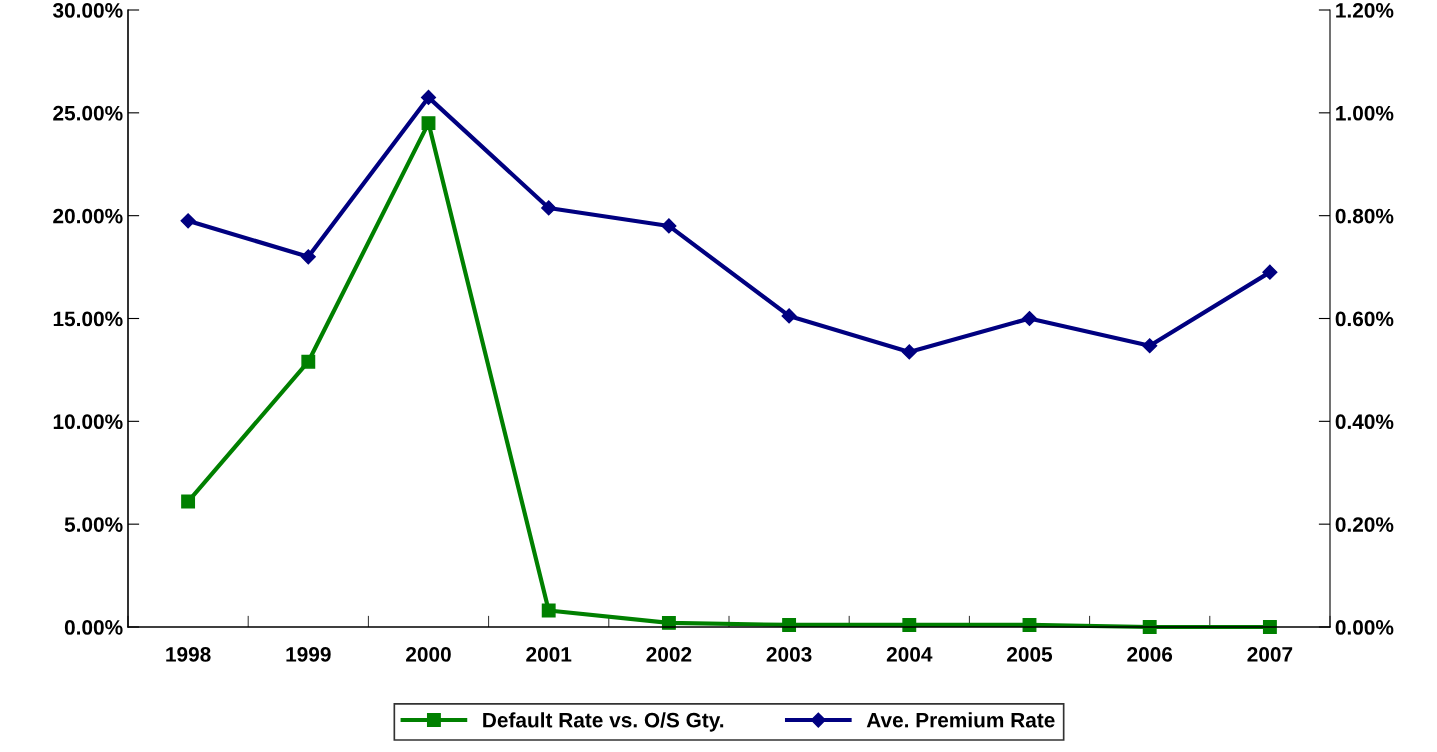 This screenshot has width=1437, height=752. Describe the element at coordinates (909, 654) in the screenshot. I see `x-tick-label: 2004` at that location.